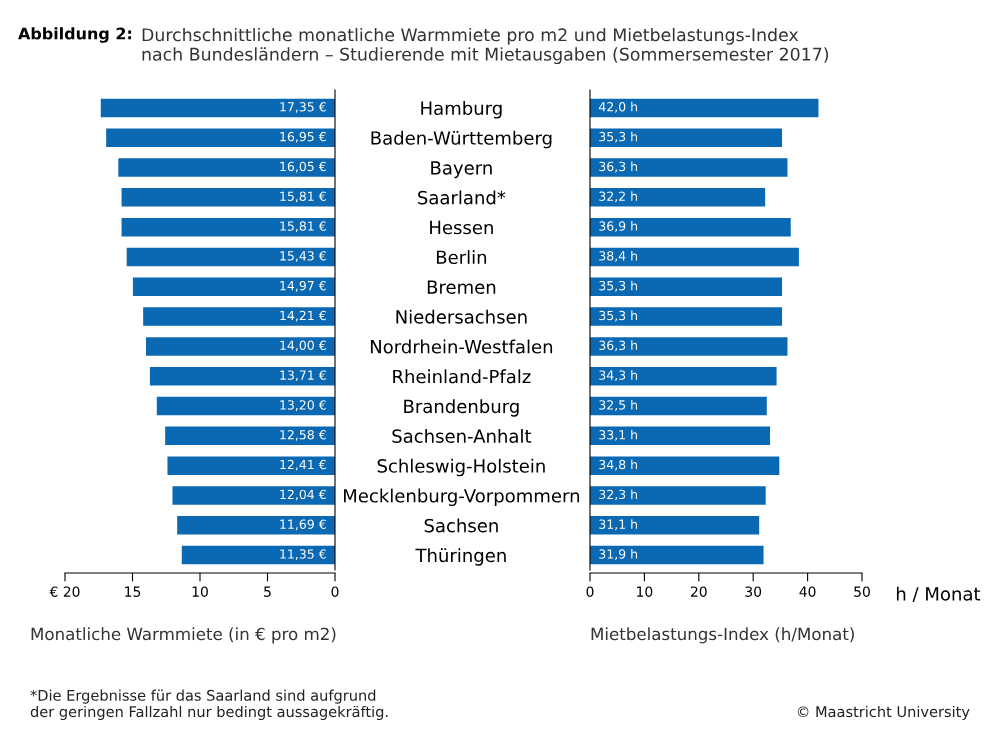  Describe the element at coordinates (303, 495) in the screenshot. I see `data-label: 12,04 €` at that location.